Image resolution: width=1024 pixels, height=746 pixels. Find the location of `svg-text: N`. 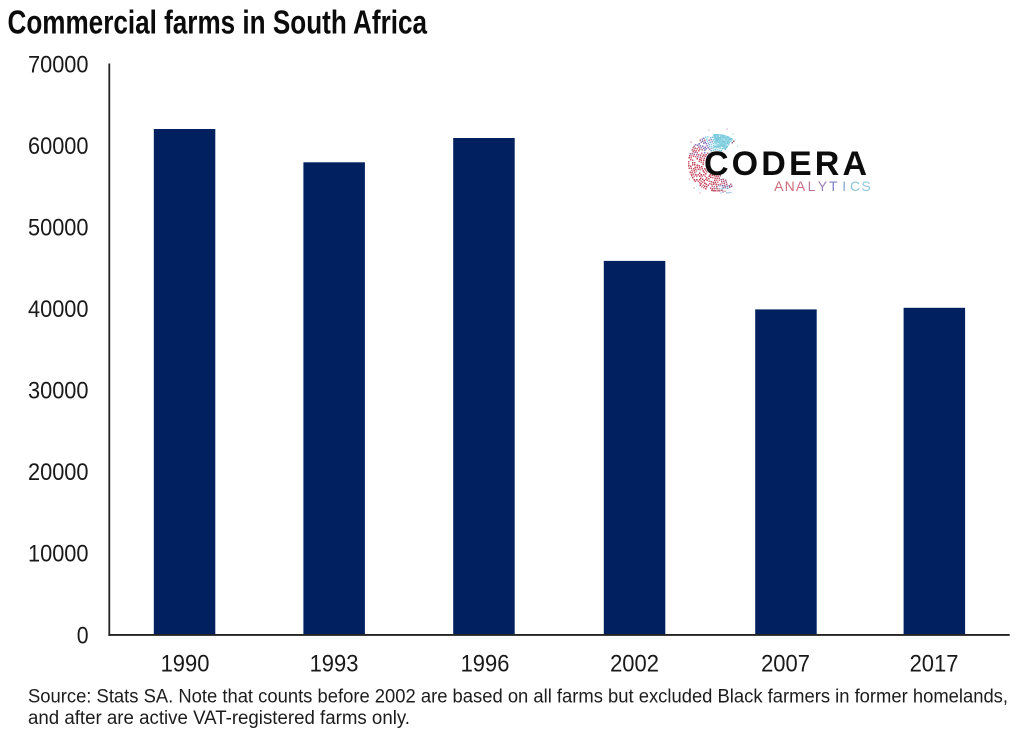

svg-text: N is located at coordinates (790, 186).